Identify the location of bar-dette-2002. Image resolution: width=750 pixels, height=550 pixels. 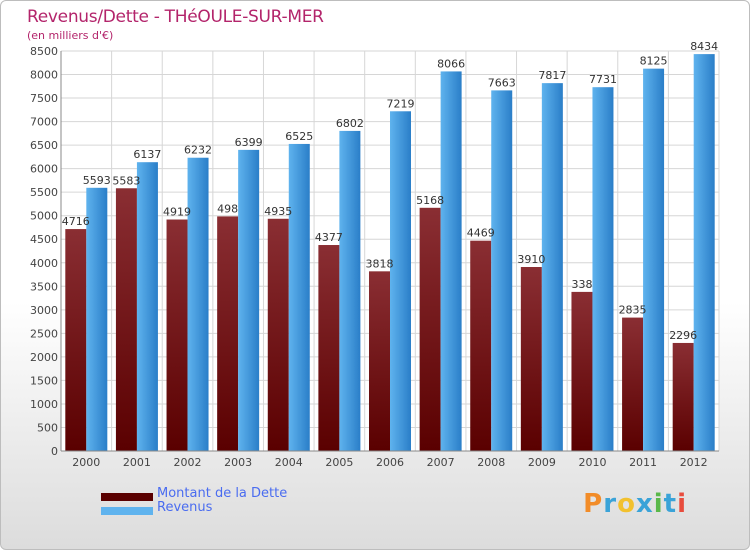
(177, 335).